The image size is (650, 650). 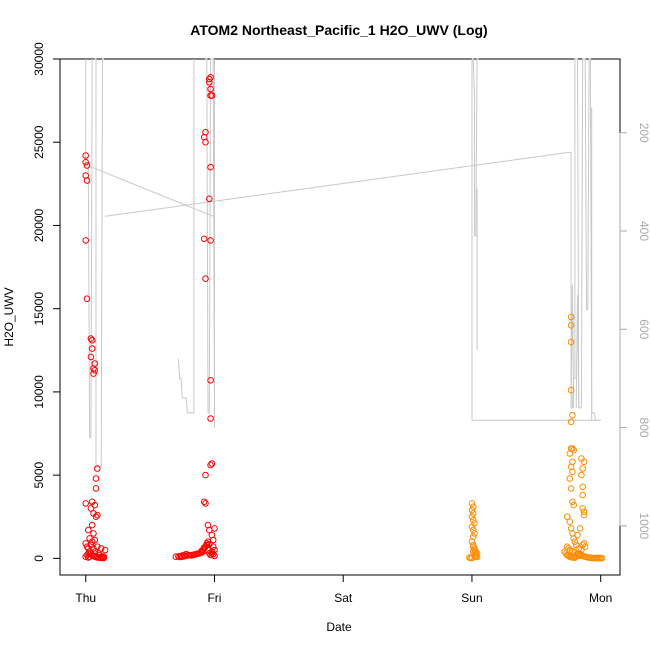 I want to click on y-axis: 0 5000 10000 15000 20000 25000 30000, so click(x=46, y=302).